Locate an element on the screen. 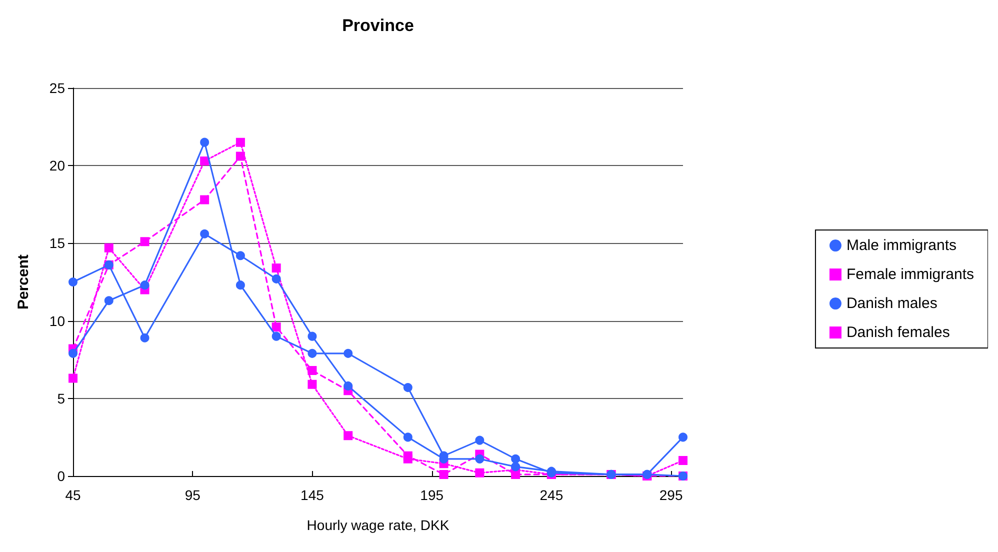 This screenshot has width=998, height=552. x-axis-title: Hourly wage rate, DKK is located at coordinates (378, 525).